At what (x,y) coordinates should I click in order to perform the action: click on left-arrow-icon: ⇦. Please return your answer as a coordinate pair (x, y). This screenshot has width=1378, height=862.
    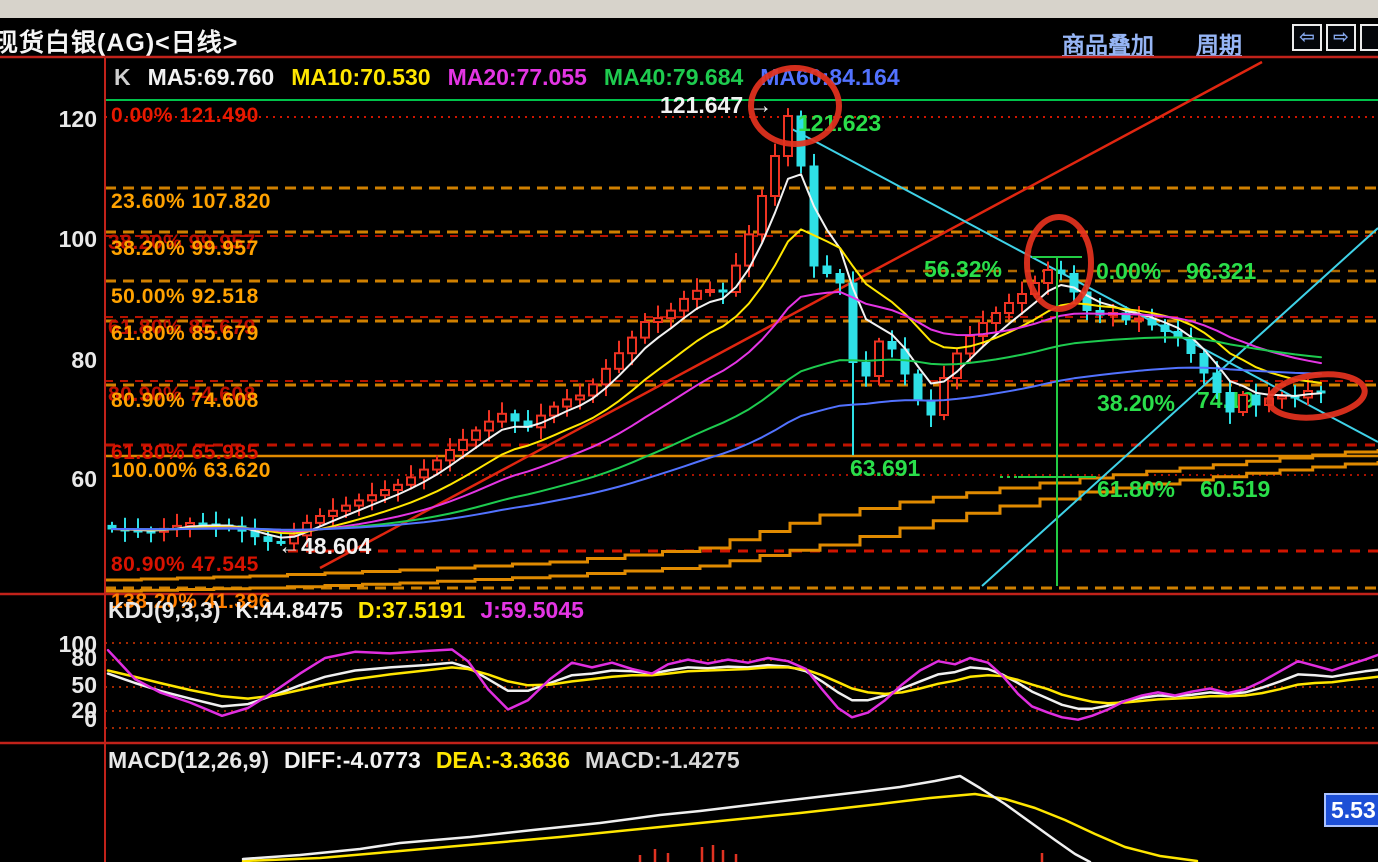
    Looking at the image, I should click on (1307, 37).